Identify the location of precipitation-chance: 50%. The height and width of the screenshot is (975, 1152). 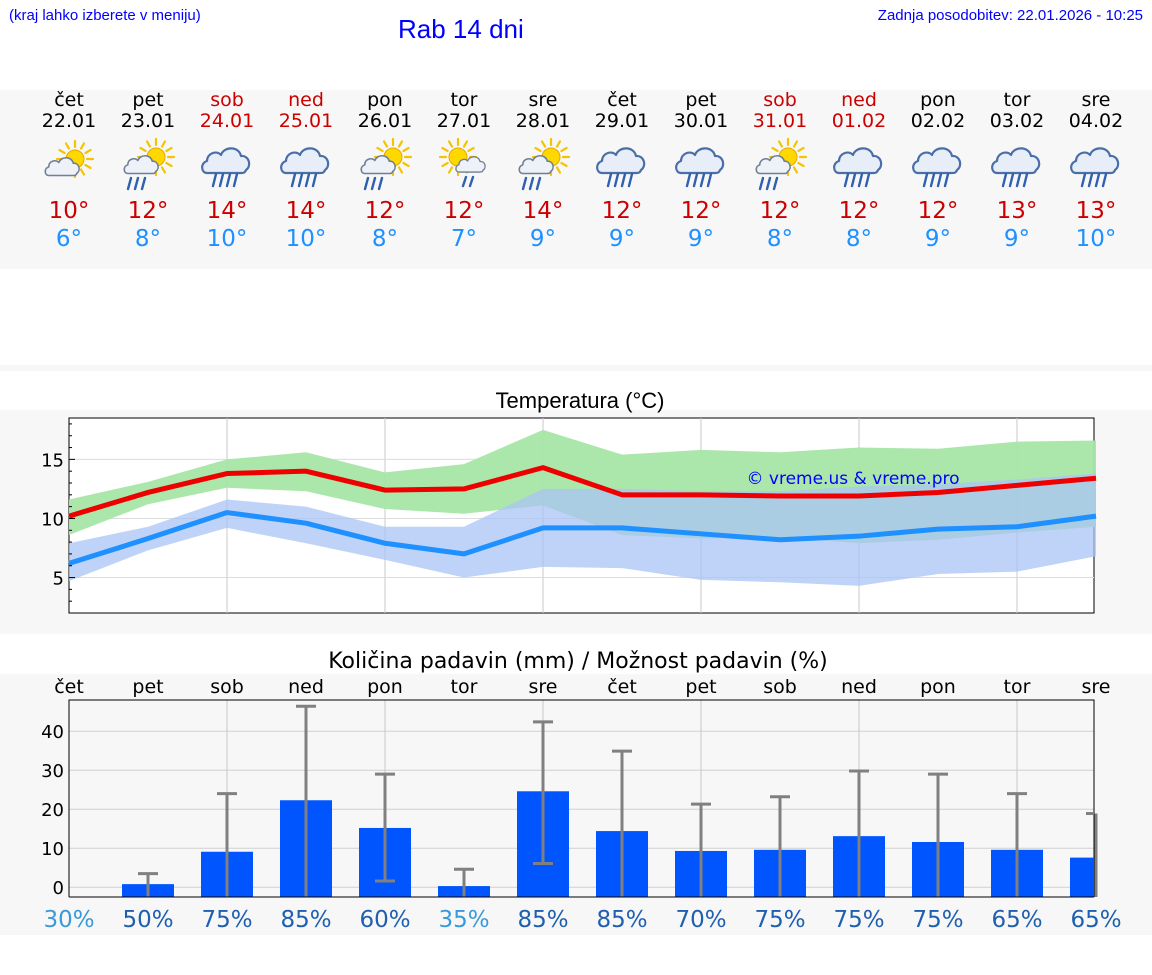
(147, 920).